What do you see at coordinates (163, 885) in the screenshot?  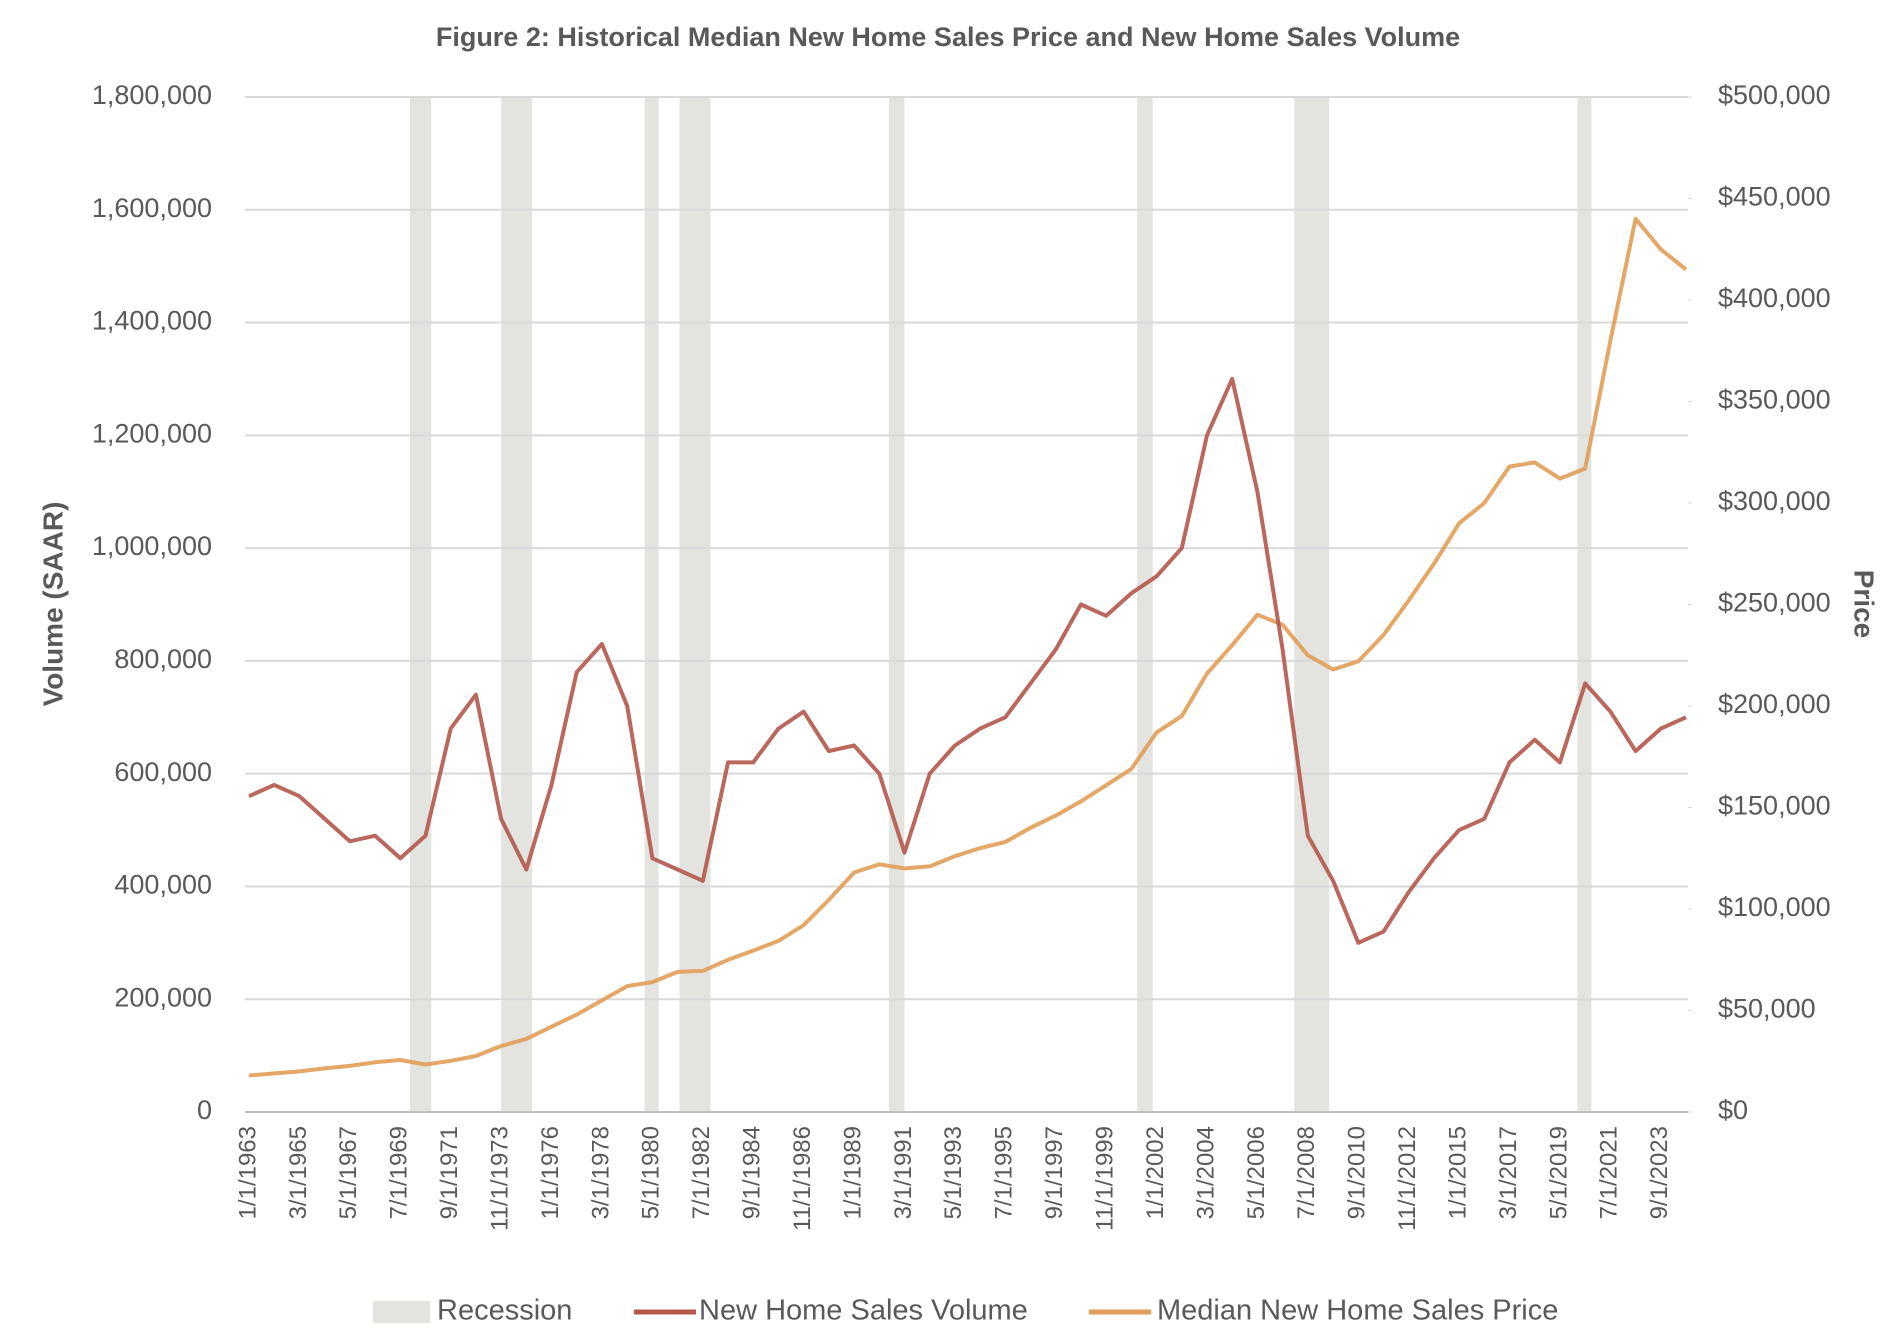 I see `y-tick-label: 400,000` at bounding box center [163, 885].